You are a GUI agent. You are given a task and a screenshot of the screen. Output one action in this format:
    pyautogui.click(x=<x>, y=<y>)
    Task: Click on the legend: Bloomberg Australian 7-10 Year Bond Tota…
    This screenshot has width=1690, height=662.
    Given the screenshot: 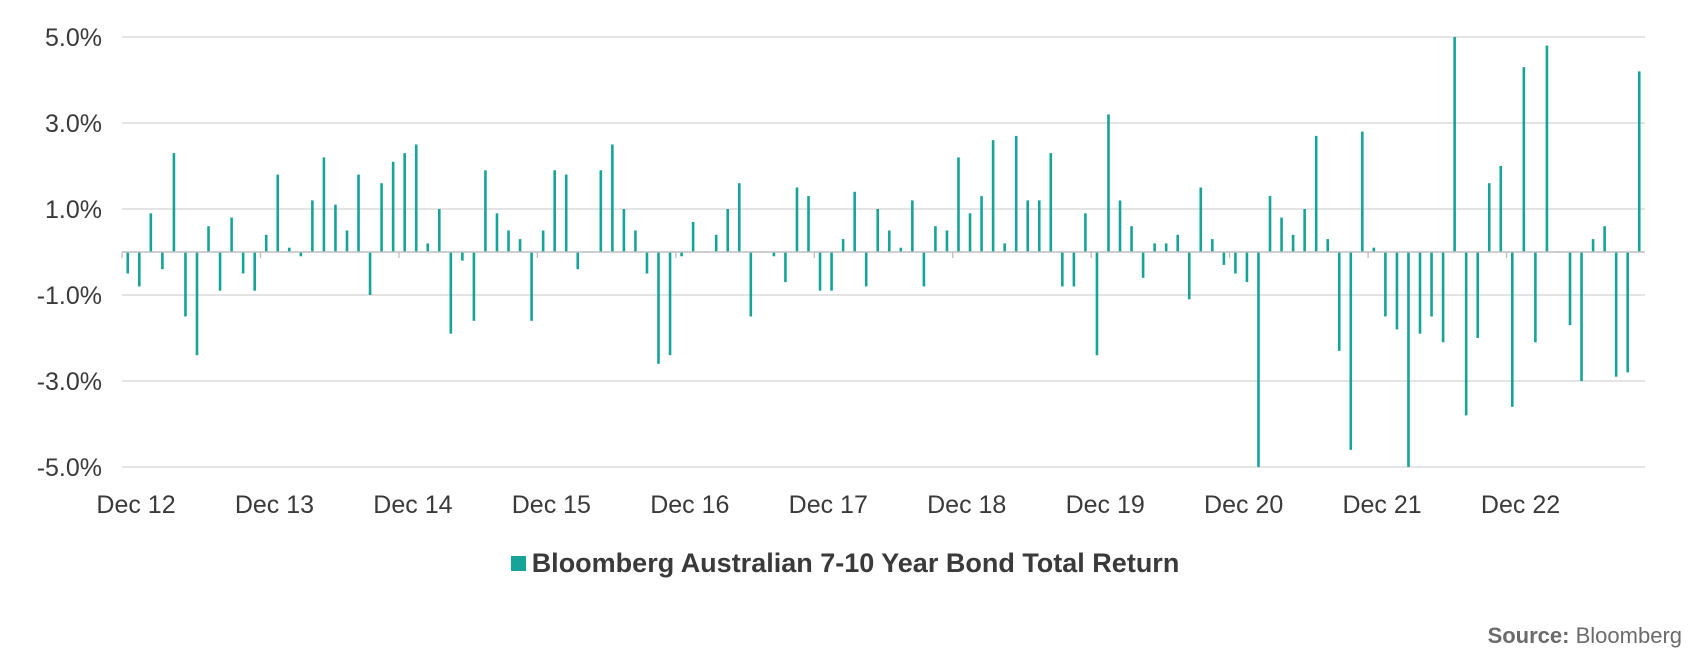 What is the action you would take?
    pyautogui.click(x=845, y=563)
    